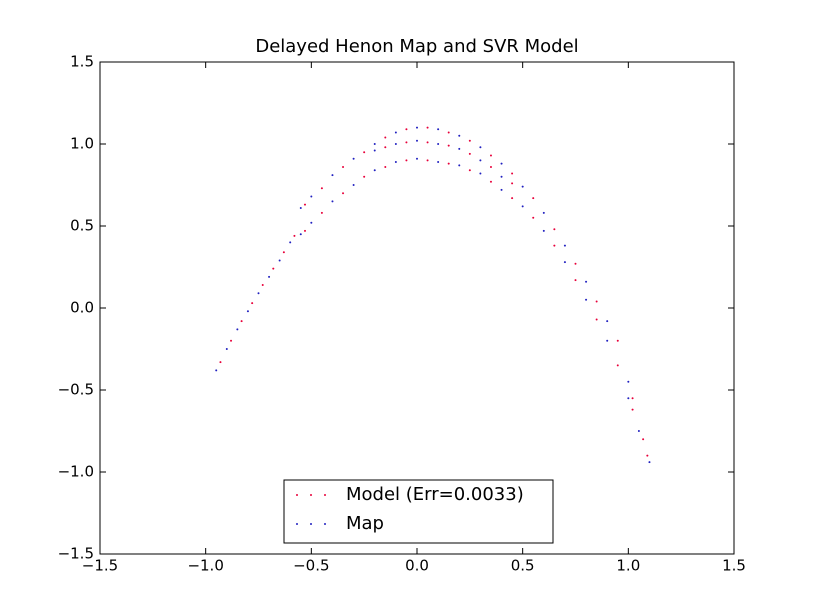  Describe the element at coordinates (734, 566) in the screenshot. I see `x-tick-label: 1.5` at that location.